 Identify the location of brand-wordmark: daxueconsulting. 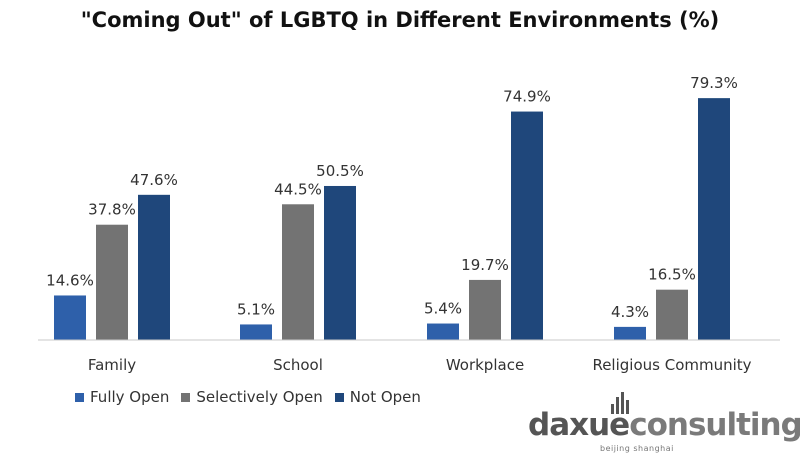
(664, 425).